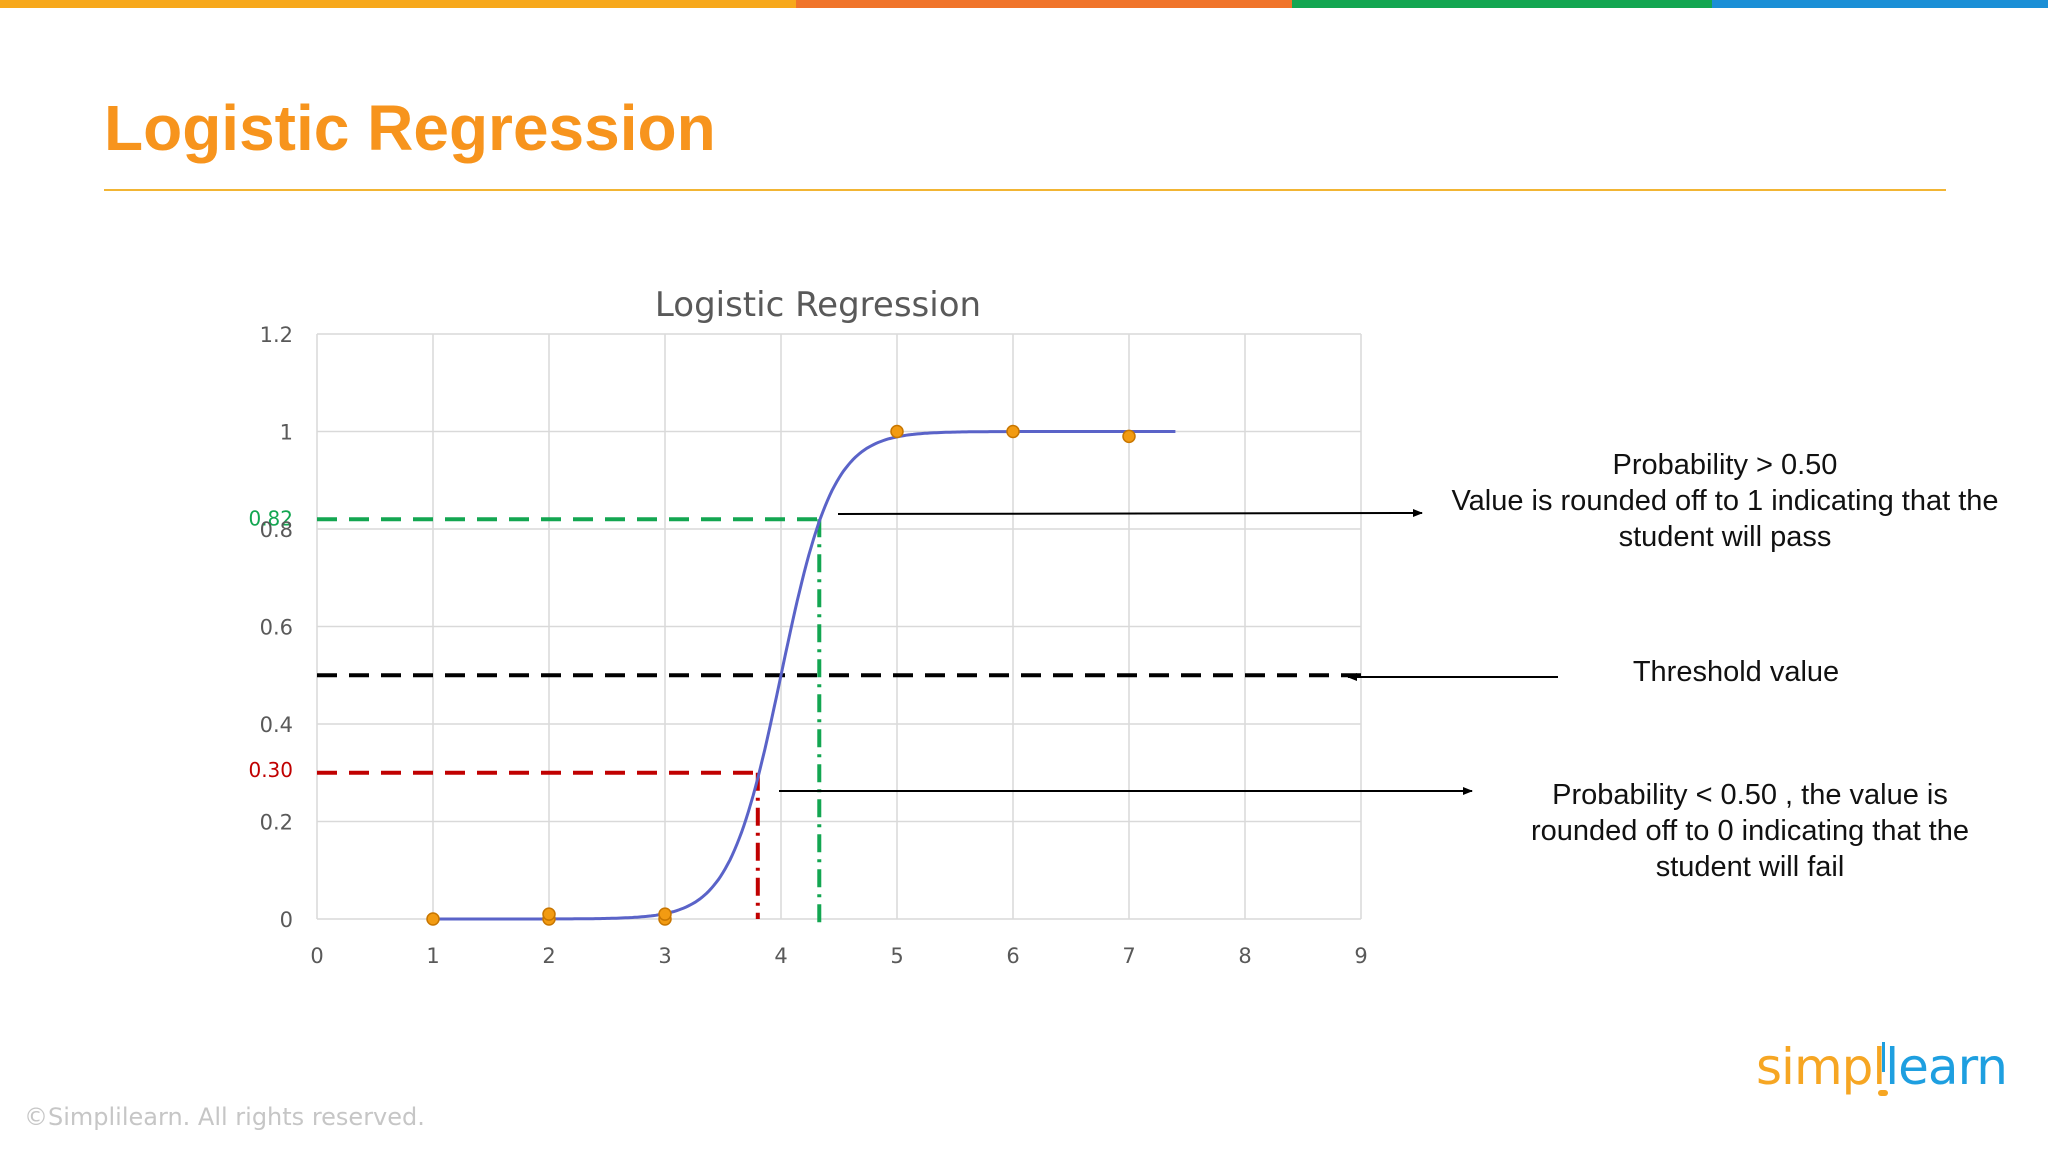 The height and width of the screenshot is (1152, 2048). Describe the element at coordinates (664, 956) in the screenshot. I see `x-tick-label: 3` at that location.